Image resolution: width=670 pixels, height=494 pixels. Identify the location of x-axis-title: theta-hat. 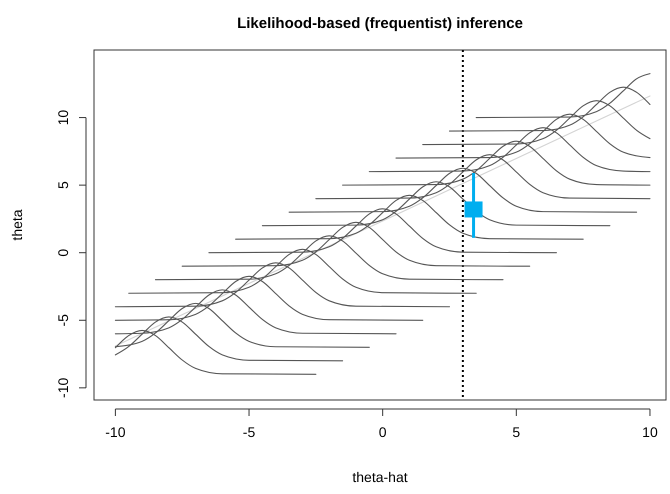
(380, 477).